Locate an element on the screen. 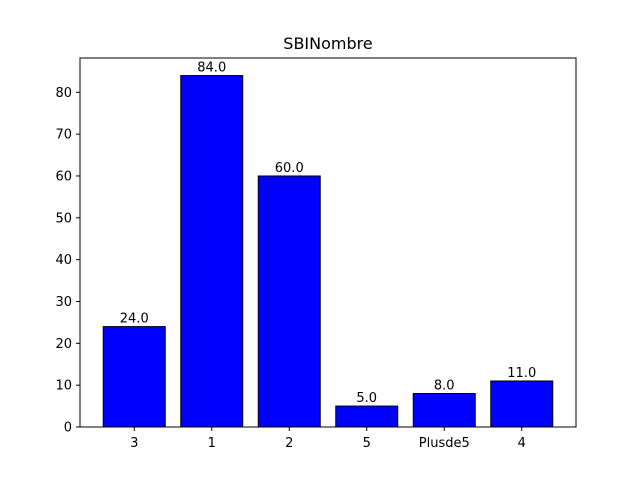 The height and width of the screenshot is (480, 640). y-tick-label: 60 is located at coordinates (63, 176).